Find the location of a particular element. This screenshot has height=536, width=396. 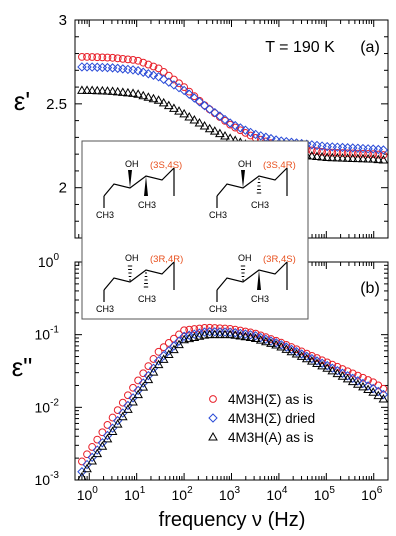

methyl-wedge-bond is located at coordinates (146, 186).